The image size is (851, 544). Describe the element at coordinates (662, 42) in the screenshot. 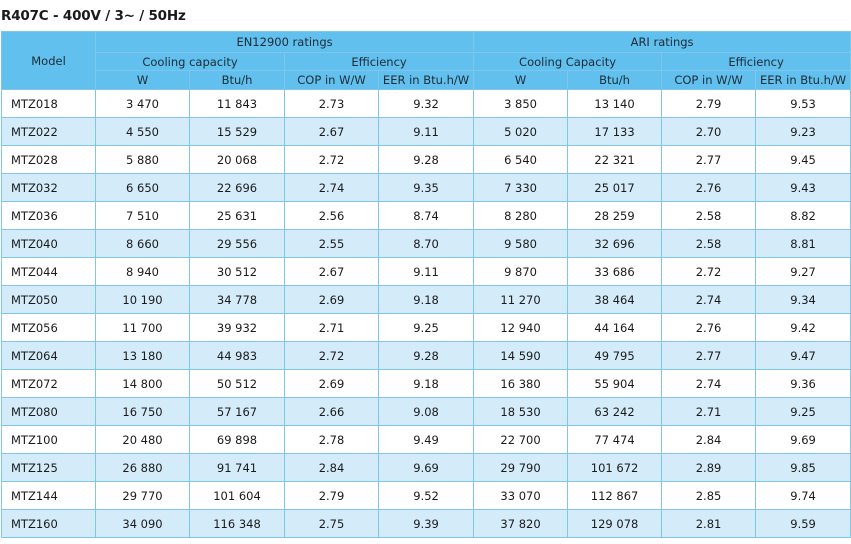

I see `header-ari-ratings: ARI ratings` at that location.